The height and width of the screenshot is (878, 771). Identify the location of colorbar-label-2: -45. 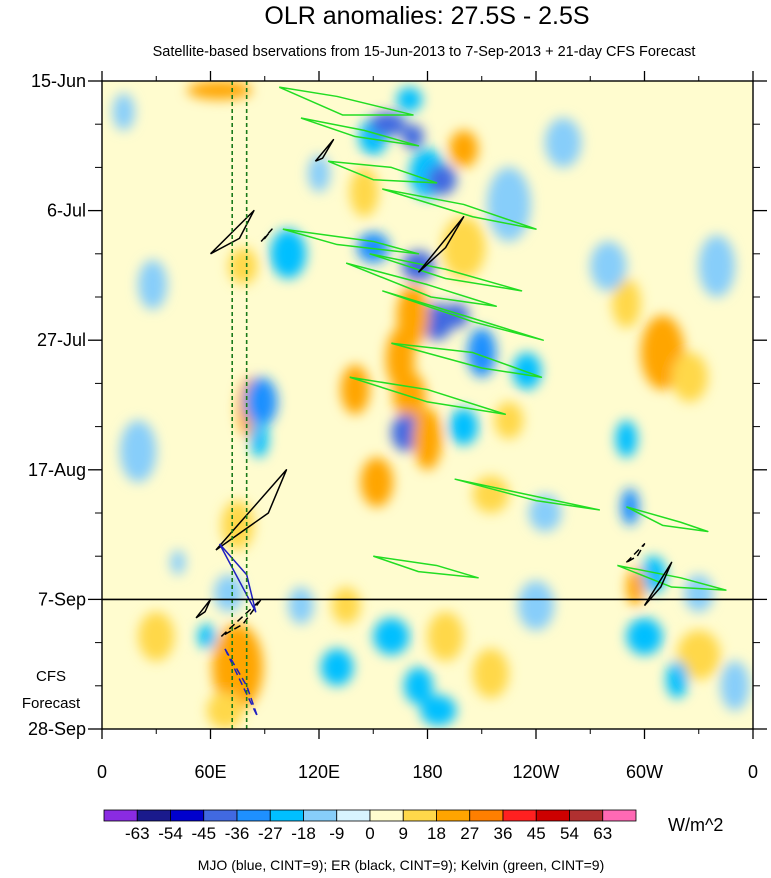
(203, 833).